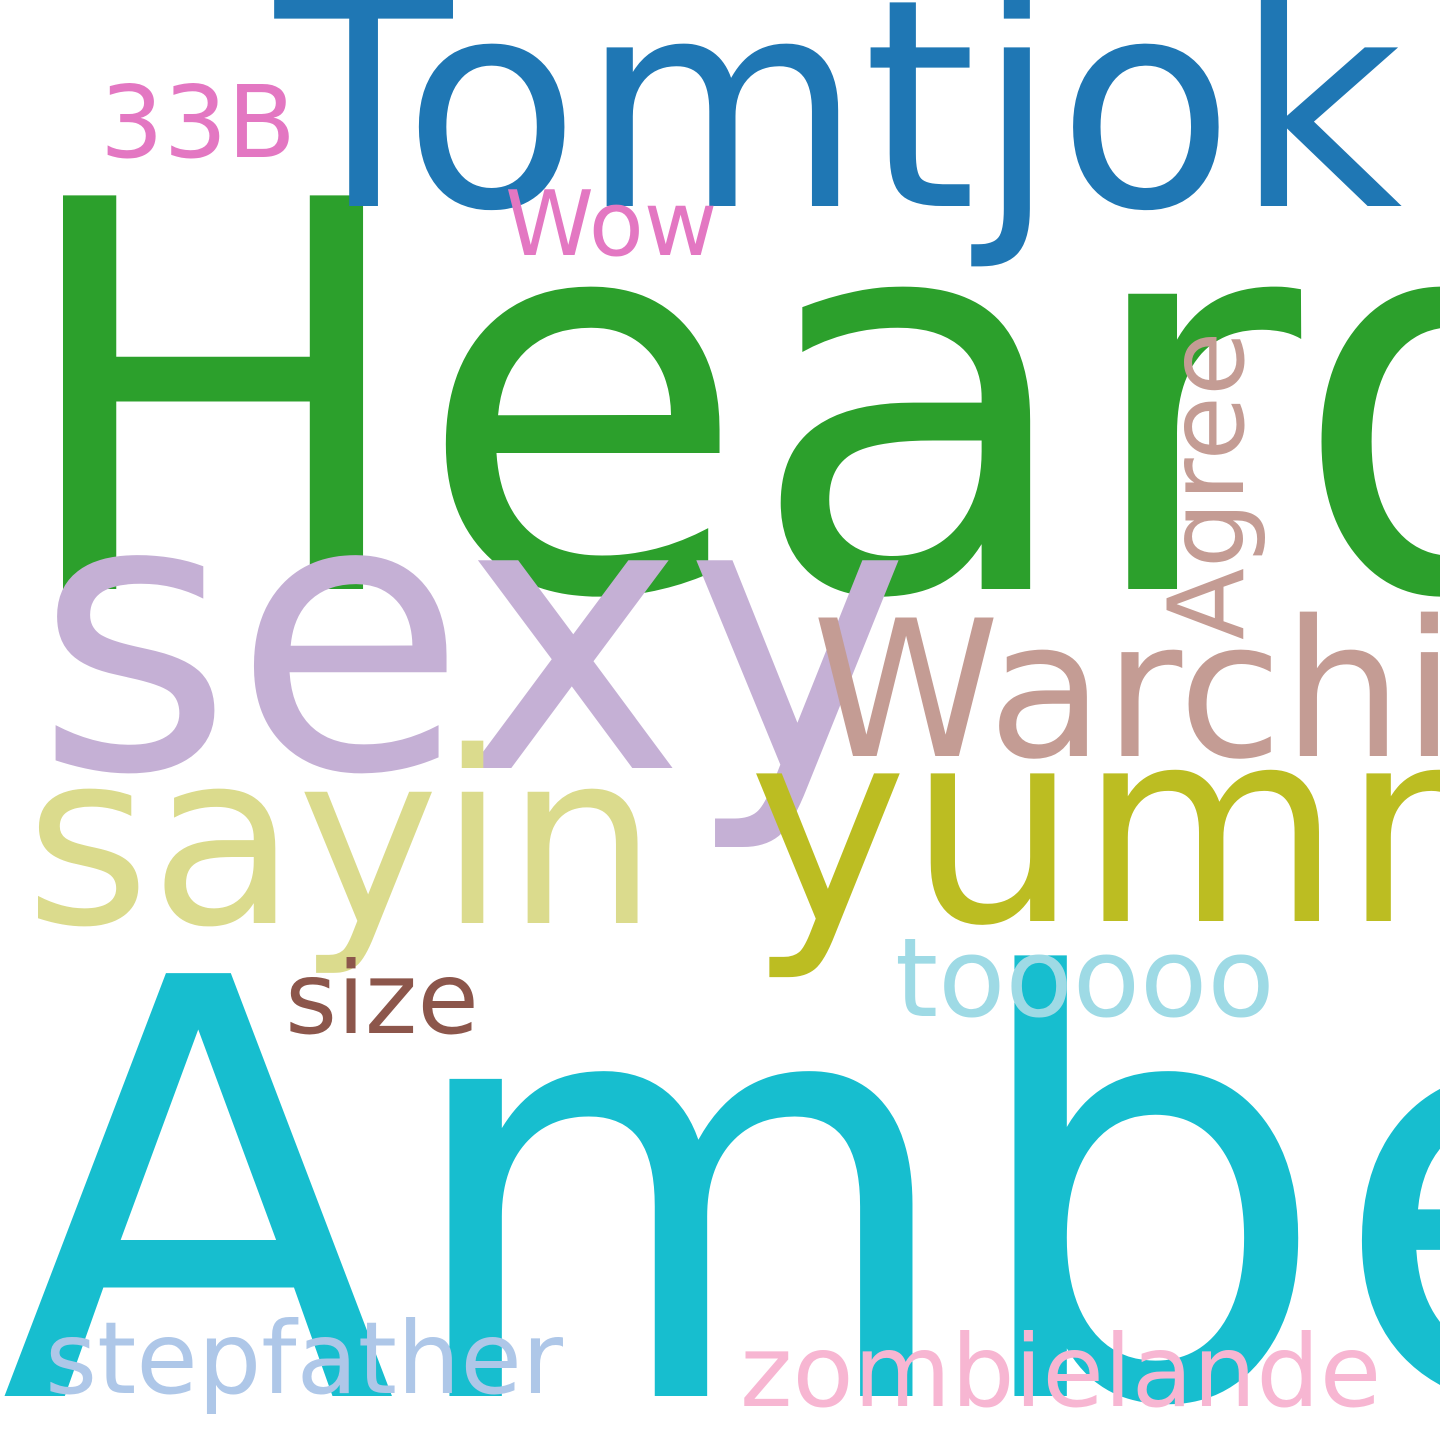 This screenshot has width=1440, height=1440. Describe the element at coordinates (382, 998) in the screenshot. I see `word-size: size` at that location.